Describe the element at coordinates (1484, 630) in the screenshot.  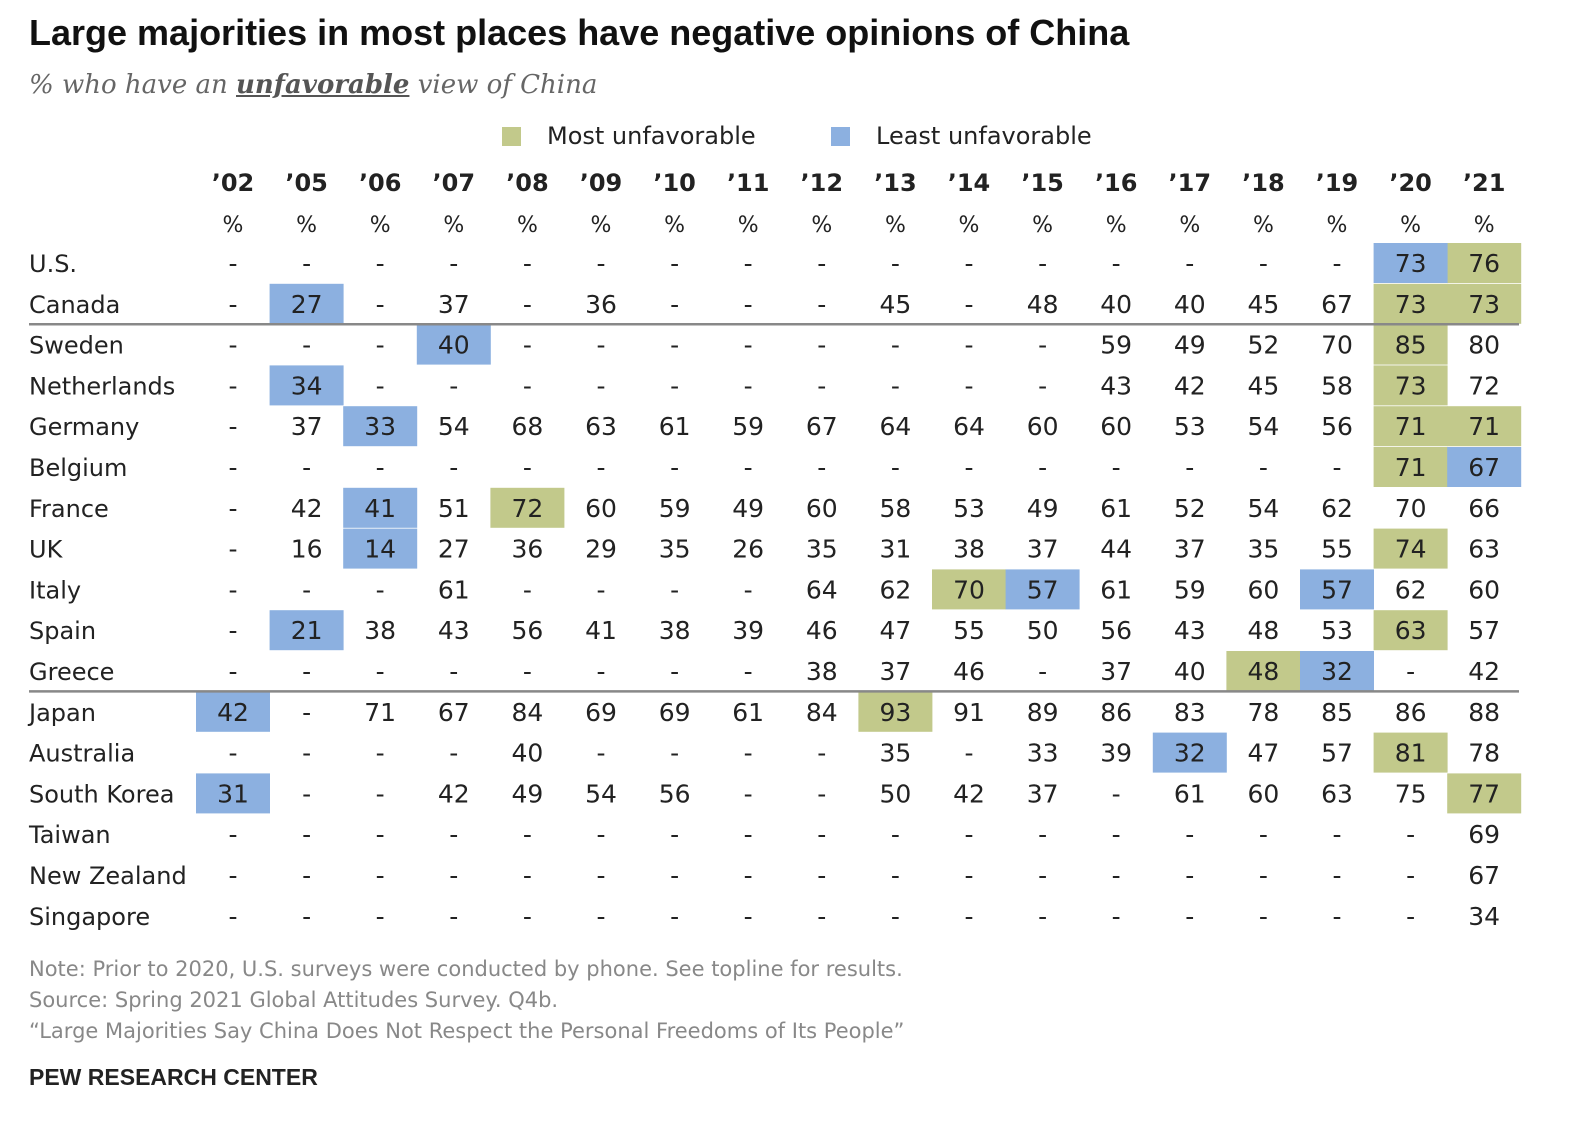
I see `value-cell: 57` at that location.